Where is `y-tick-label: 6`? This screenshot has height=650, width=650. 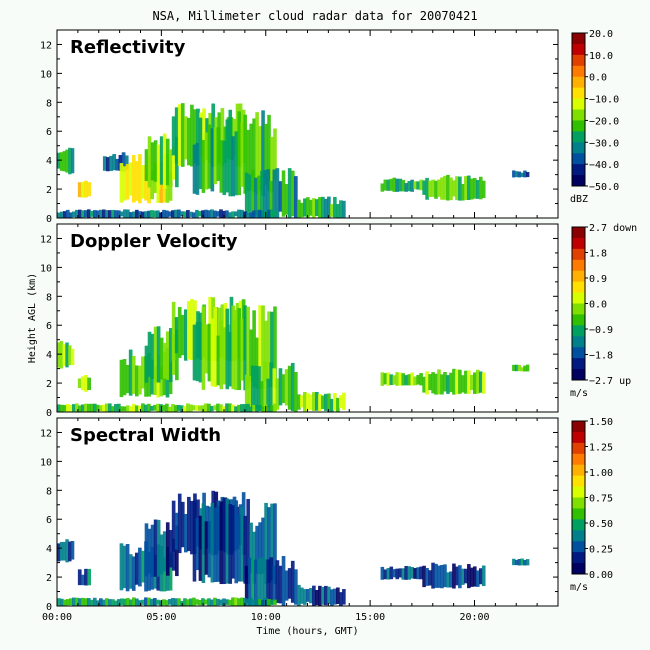
y-tick-label: 6 is located at coordinates (49, 520).